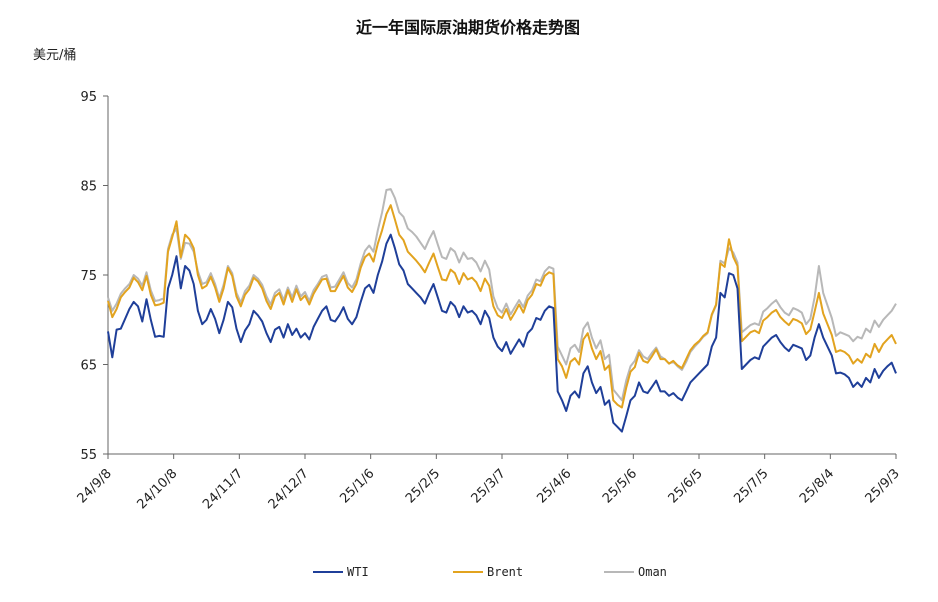  What do you see at coordinates (505, 572) in the screenshot?
I see `legend-label-brent: Brent` at bounding box center [505, 572].